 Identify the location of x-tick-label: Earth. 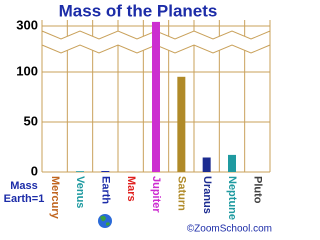
(105, 190).